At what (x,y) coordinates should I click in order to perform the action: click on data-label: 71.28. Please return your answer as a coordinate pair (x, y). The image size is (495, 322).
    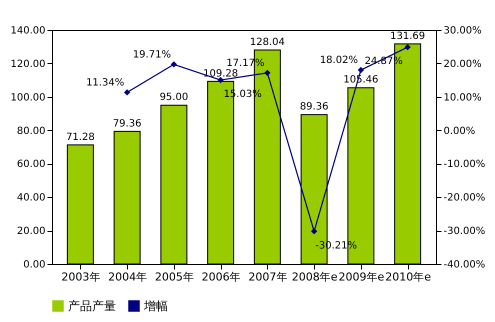
    Looking at the image, I should click on (80, 137).